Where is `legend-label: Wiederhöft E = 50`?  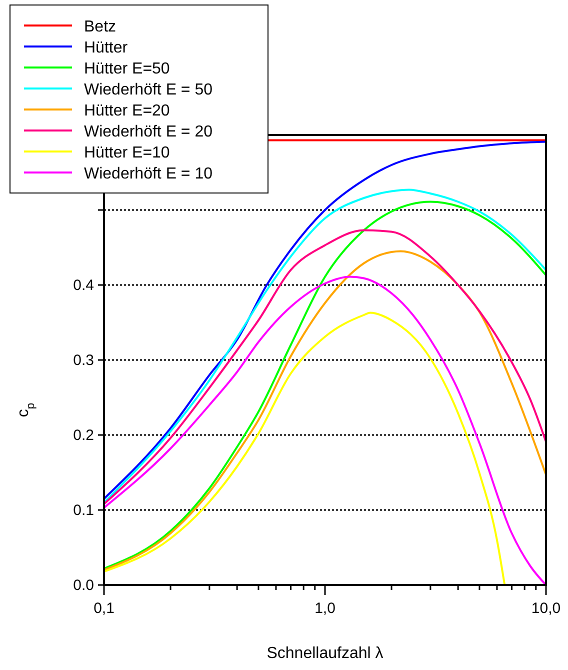
legend-label: Wiederhöft E = 50 is located at coordinates (148, 90).